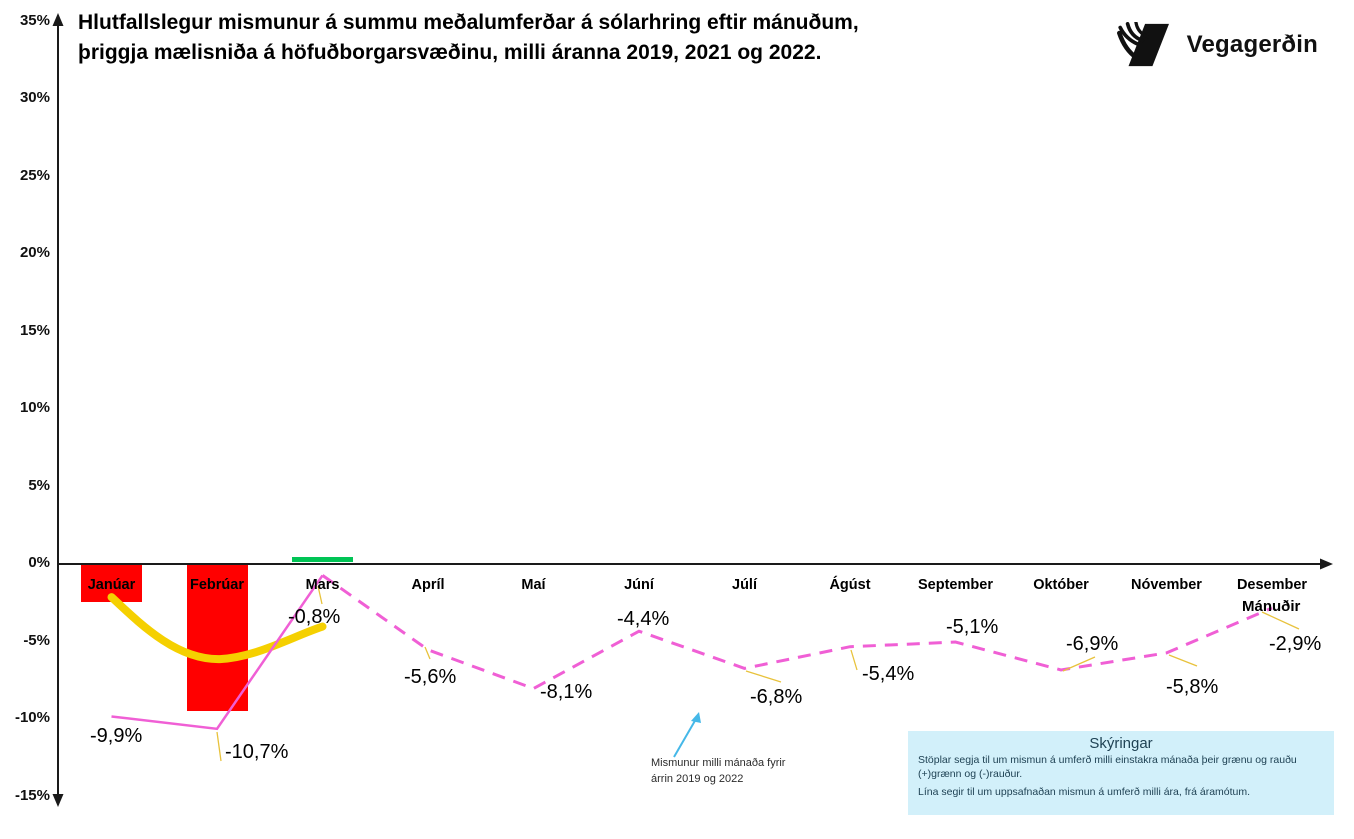  What do you see at coordinates (39, 562) in the screenshot?
I see `y-tick-label: 0%` at bounding box center [39, 562].